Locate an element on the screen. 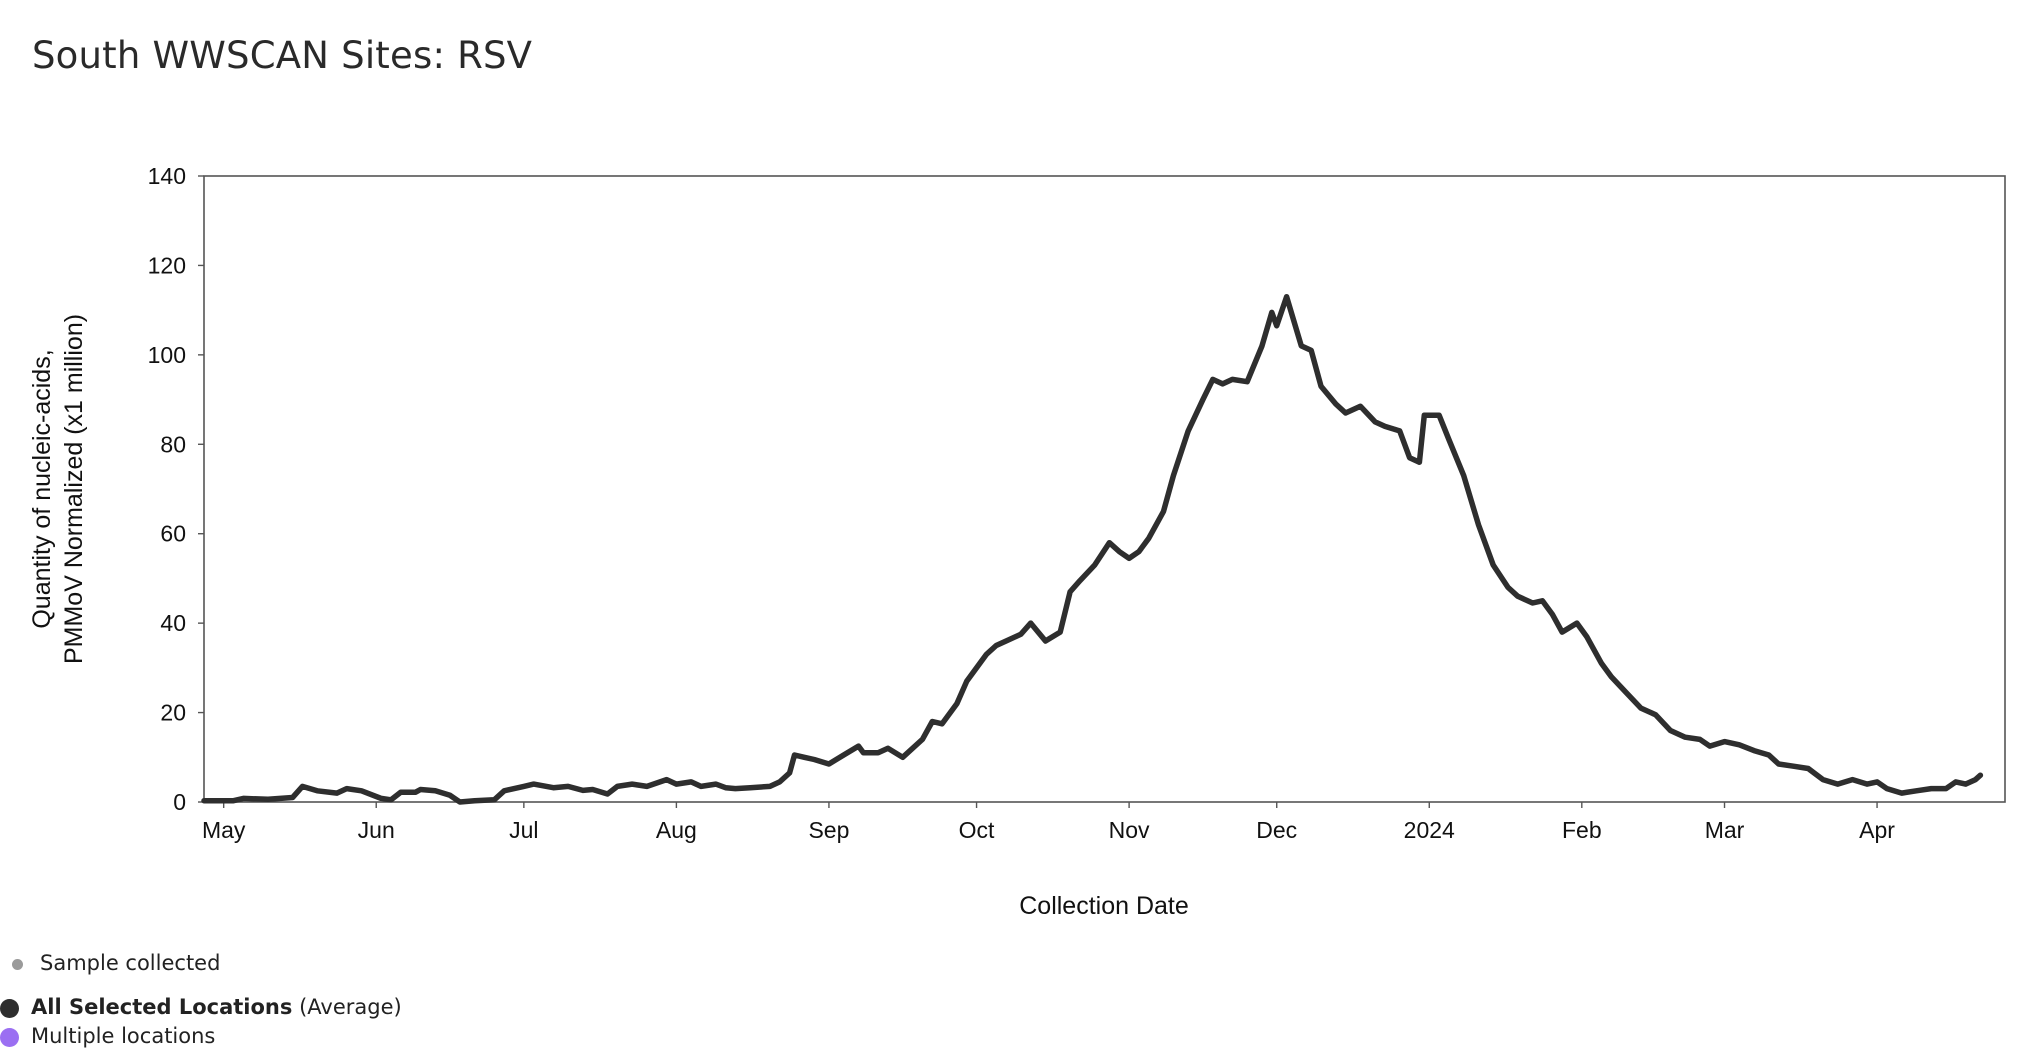 Image resolution: width=2022 pixels, height=1060 pixels. x-tick-label: May is located at coordinates (224, 830).